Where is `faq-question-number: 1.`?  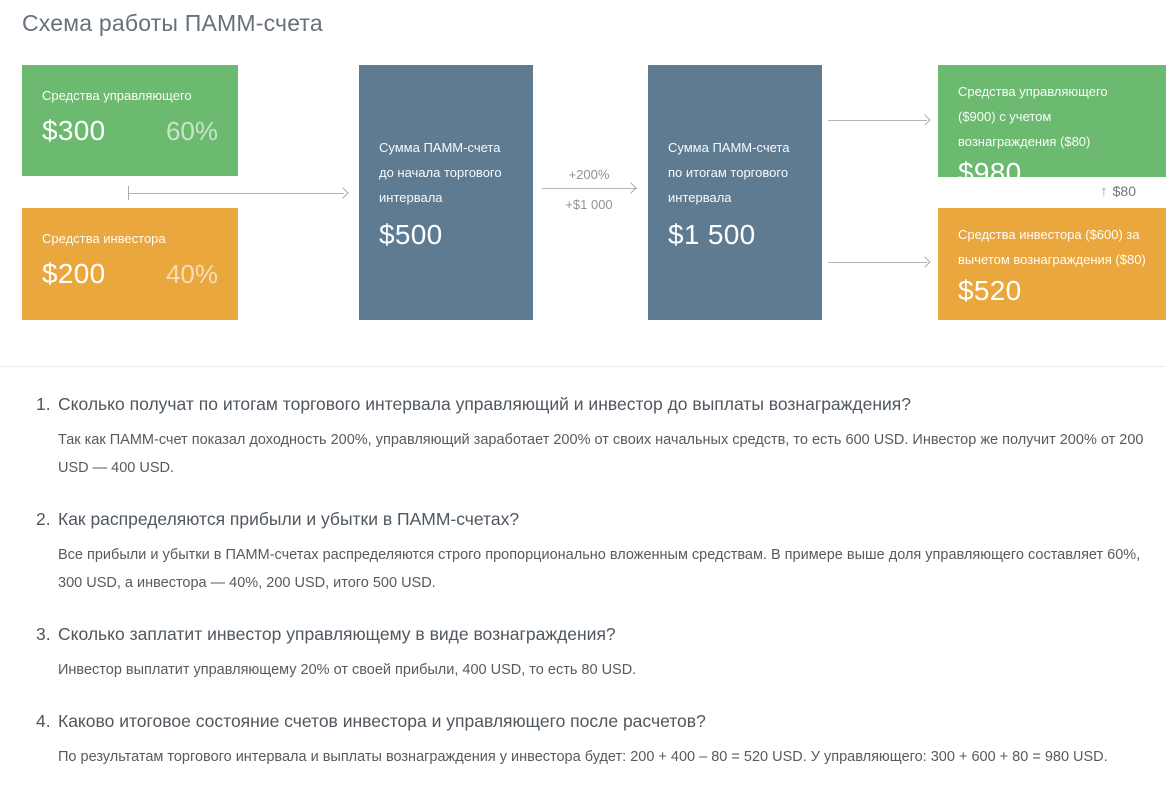 faq-question-number: 1. is located at coordinates (43, 404).